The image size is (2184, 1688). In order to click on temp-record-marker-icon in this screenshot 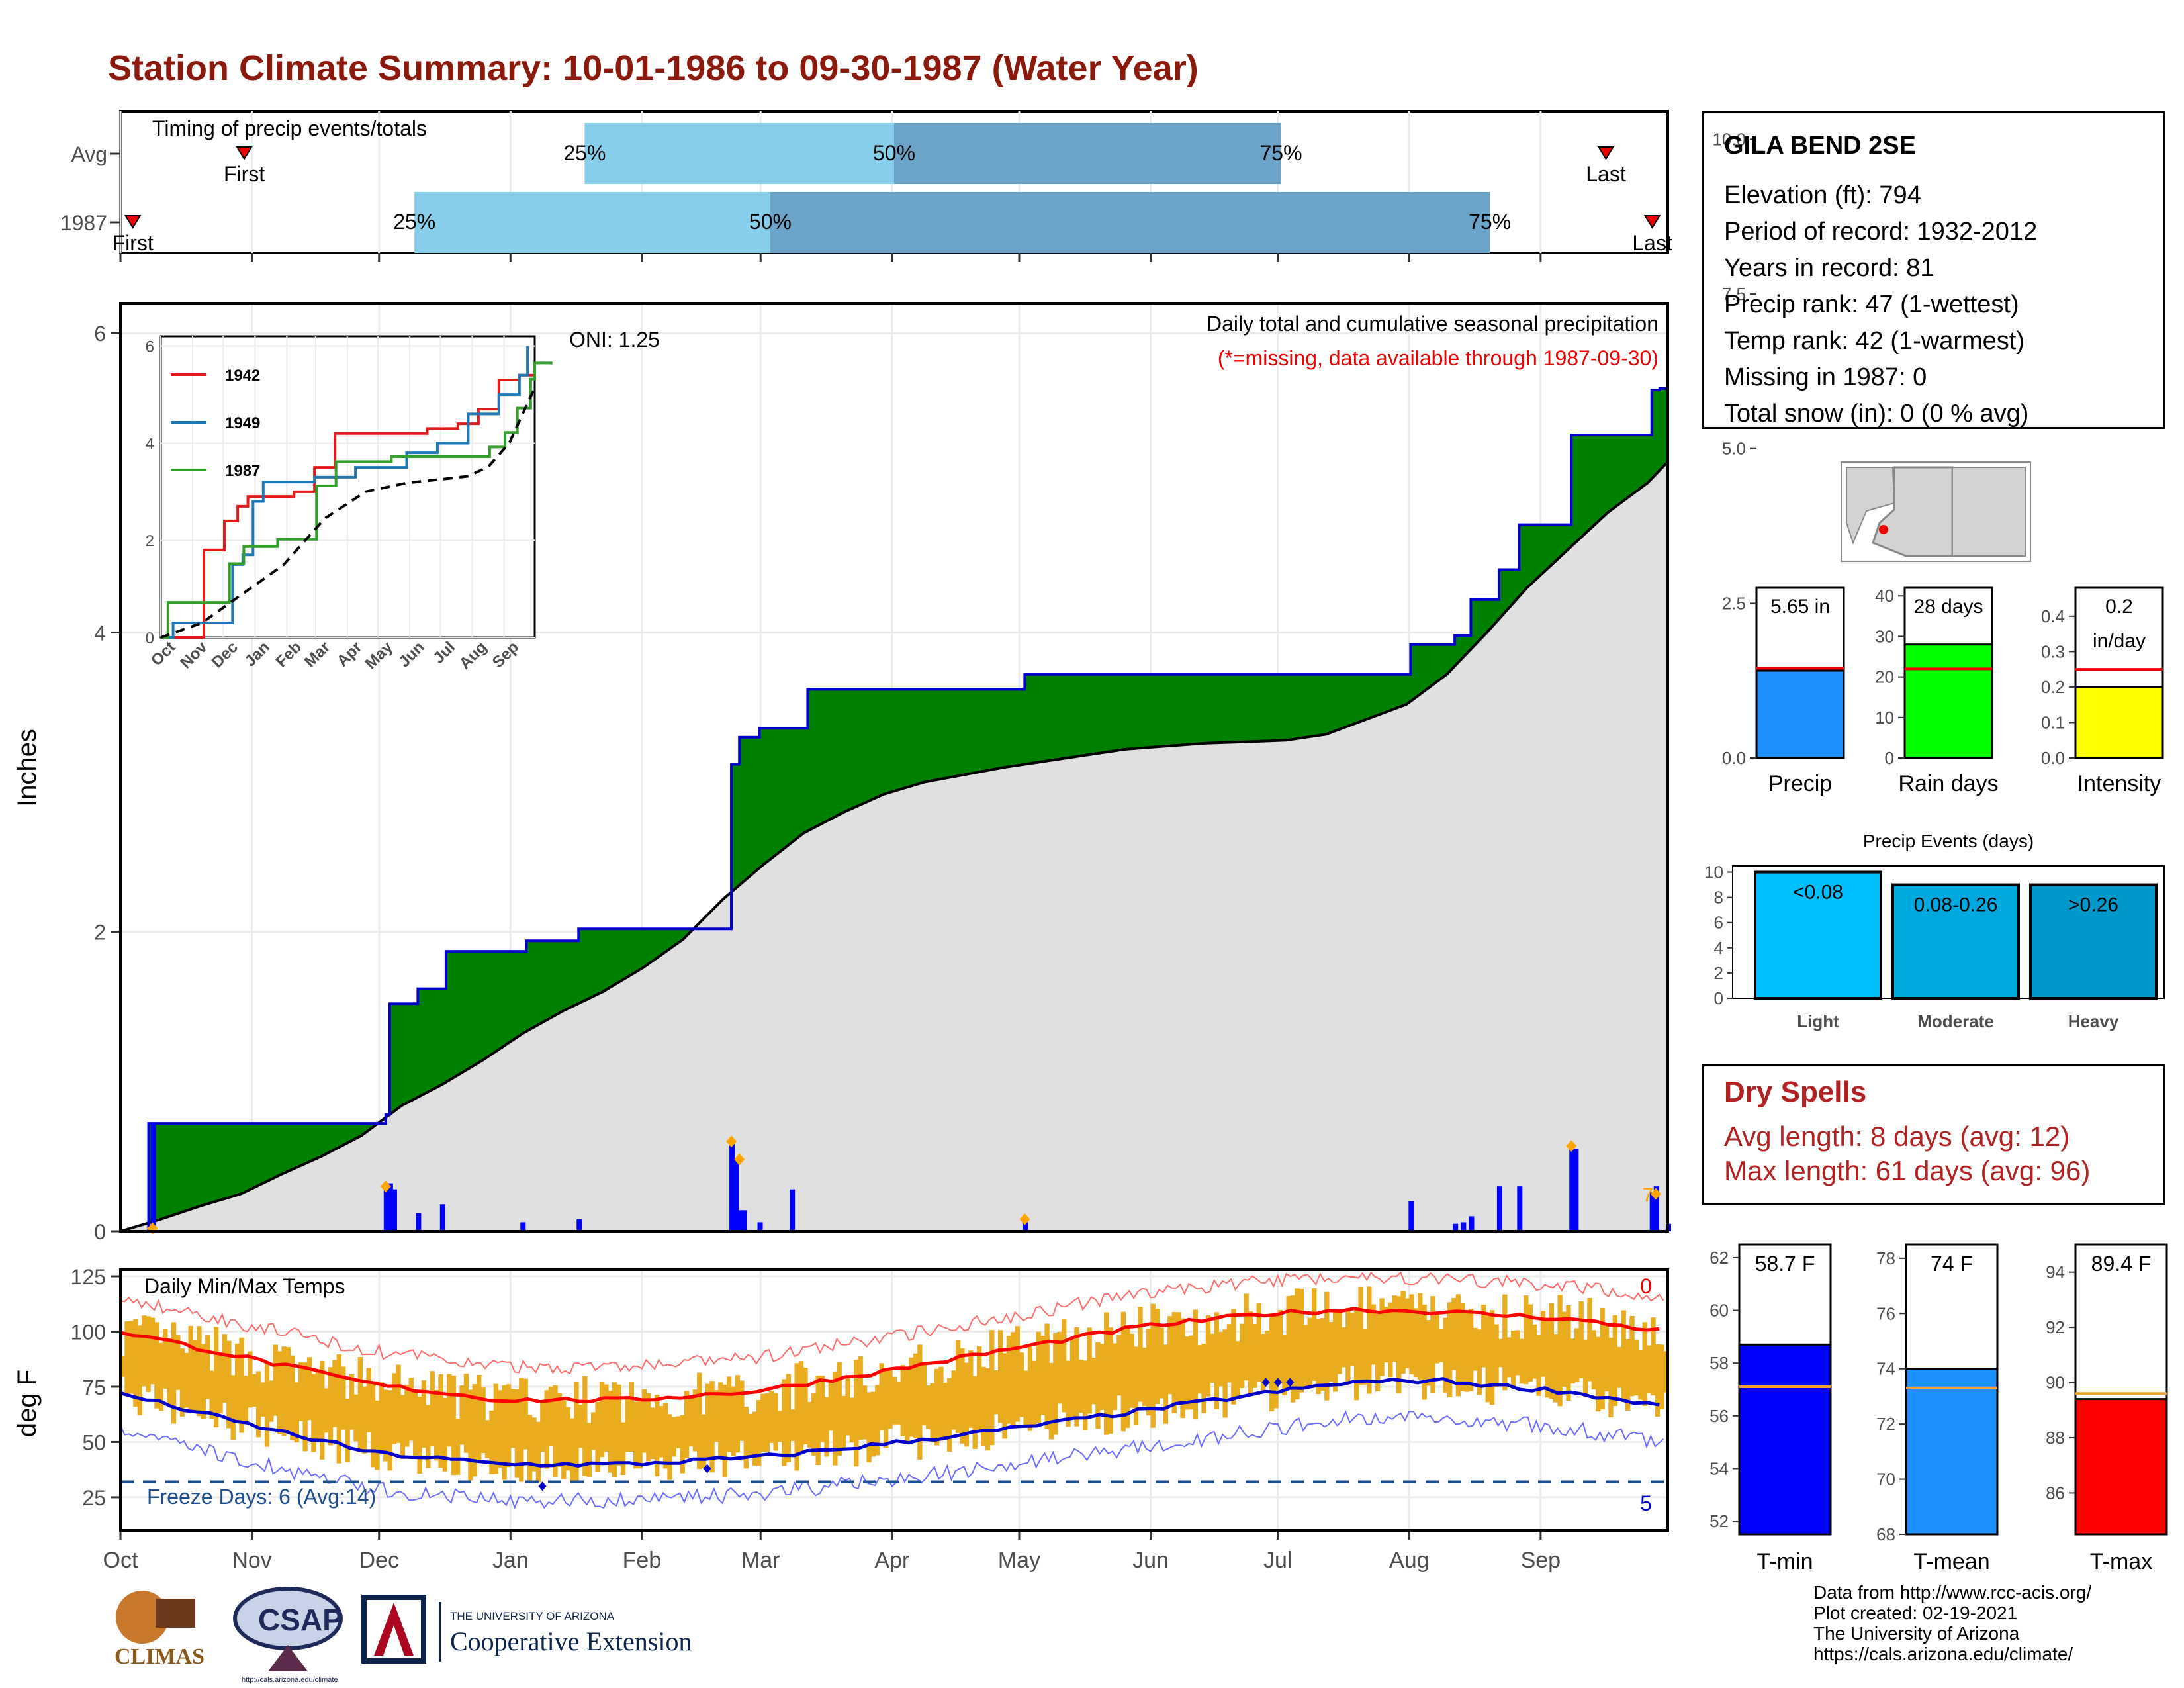, I will do `click(1290, 1382)`.